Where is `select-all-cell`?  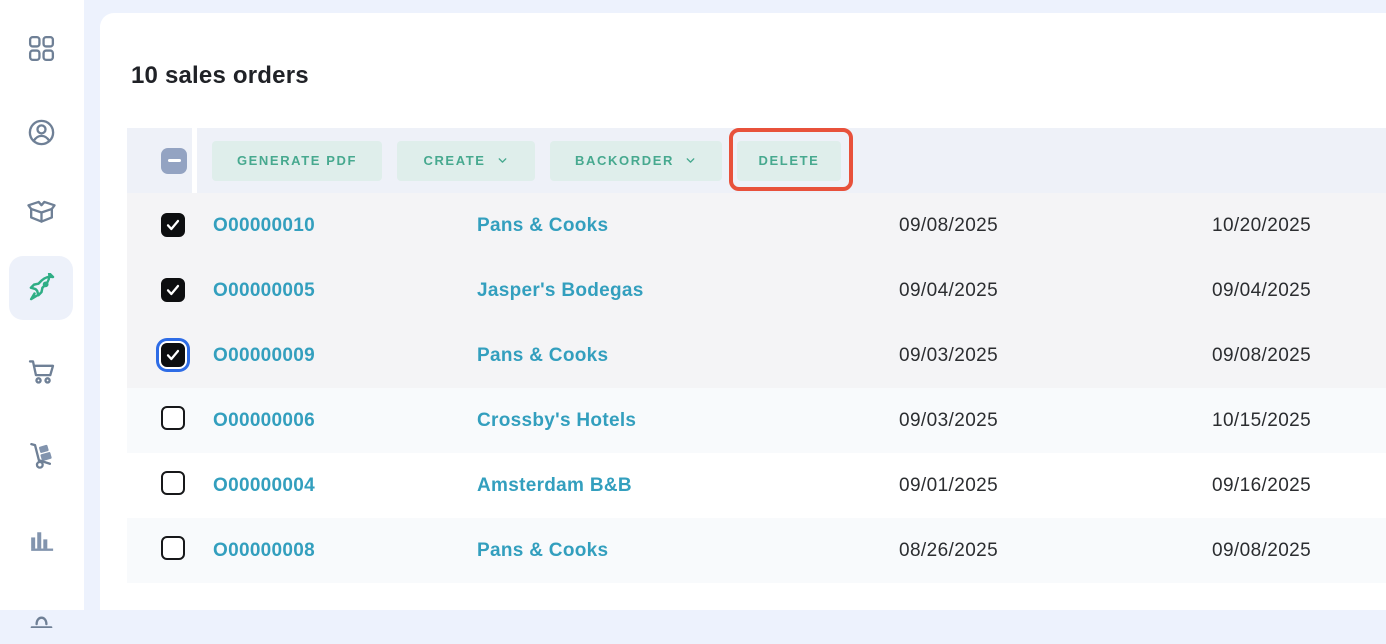 select-all-cell is located at coordinates (159, 160).